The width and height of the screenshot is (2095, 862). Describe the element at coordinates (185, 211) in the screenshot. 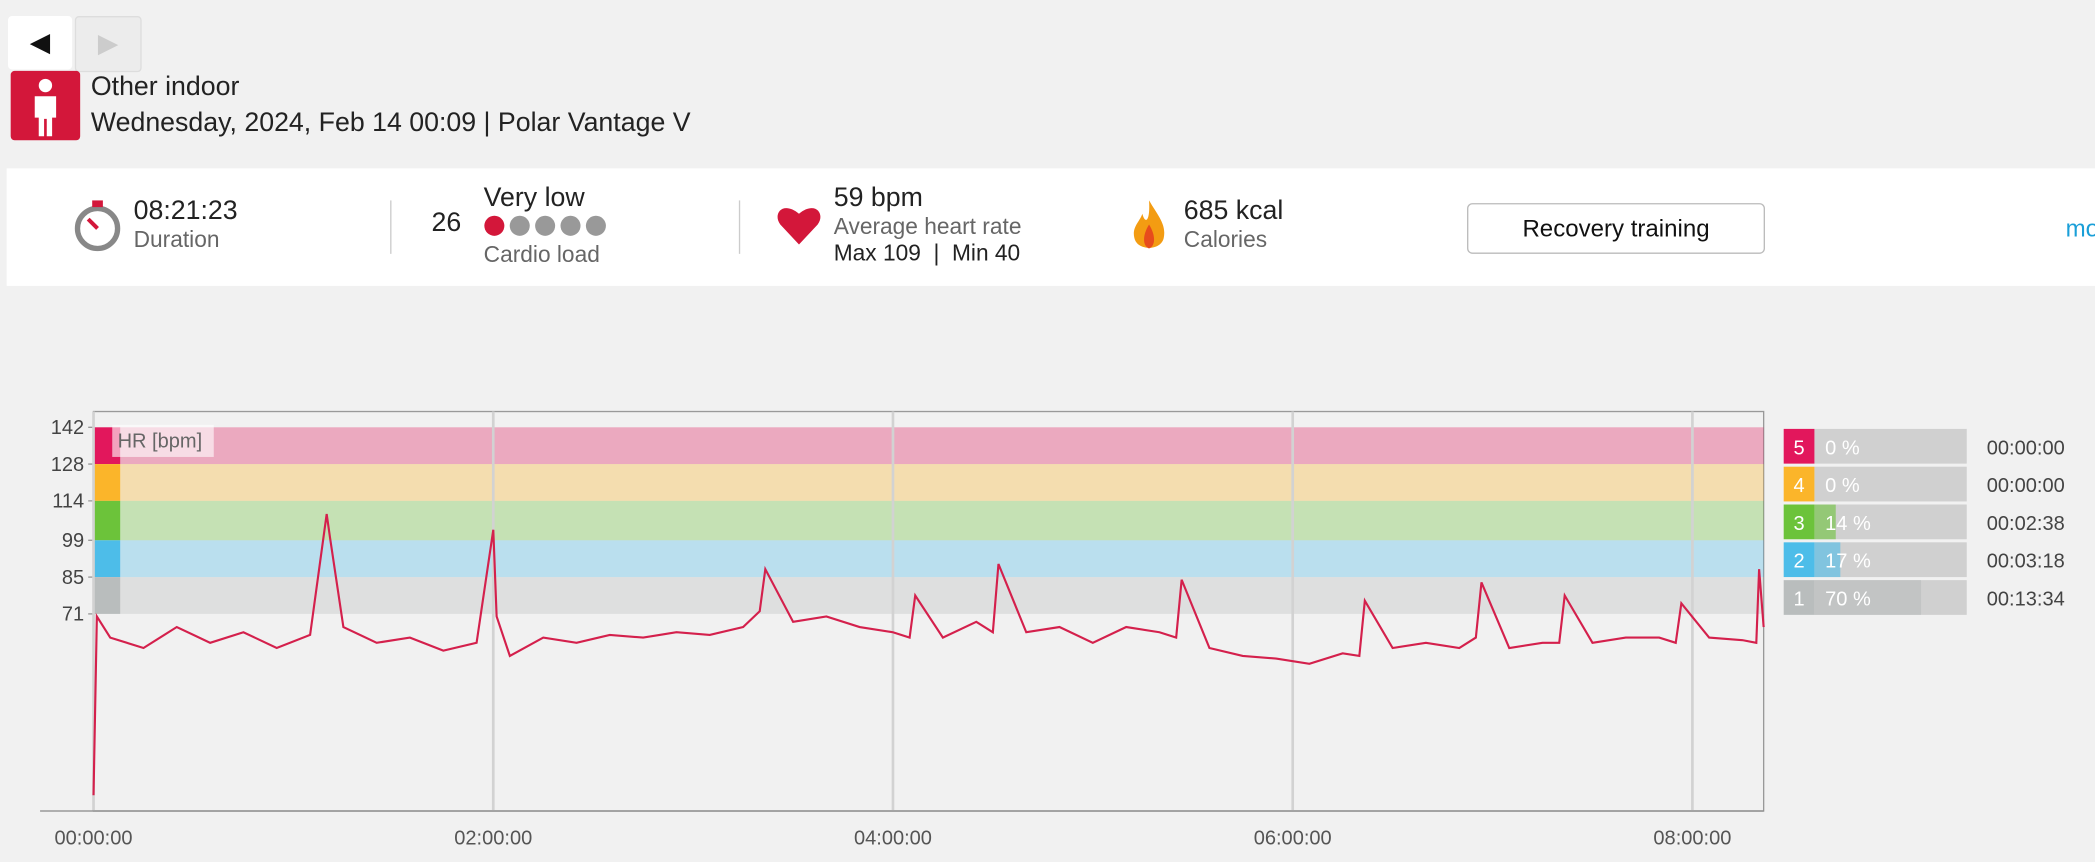

I see `duration: 08:21:23` at that location.